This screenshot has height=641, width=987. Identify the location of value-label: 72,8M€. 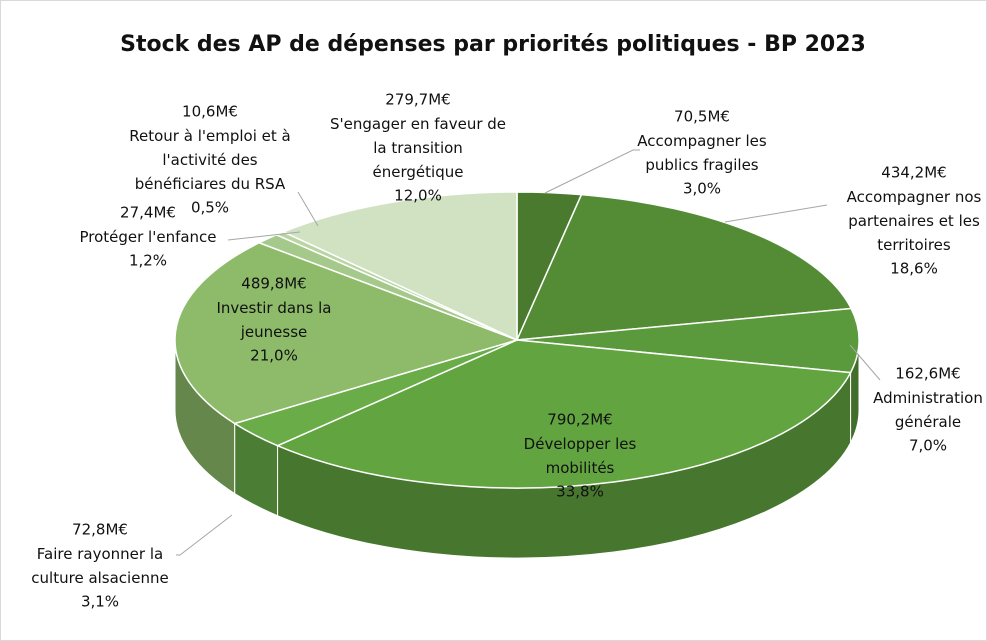
(100, 530).